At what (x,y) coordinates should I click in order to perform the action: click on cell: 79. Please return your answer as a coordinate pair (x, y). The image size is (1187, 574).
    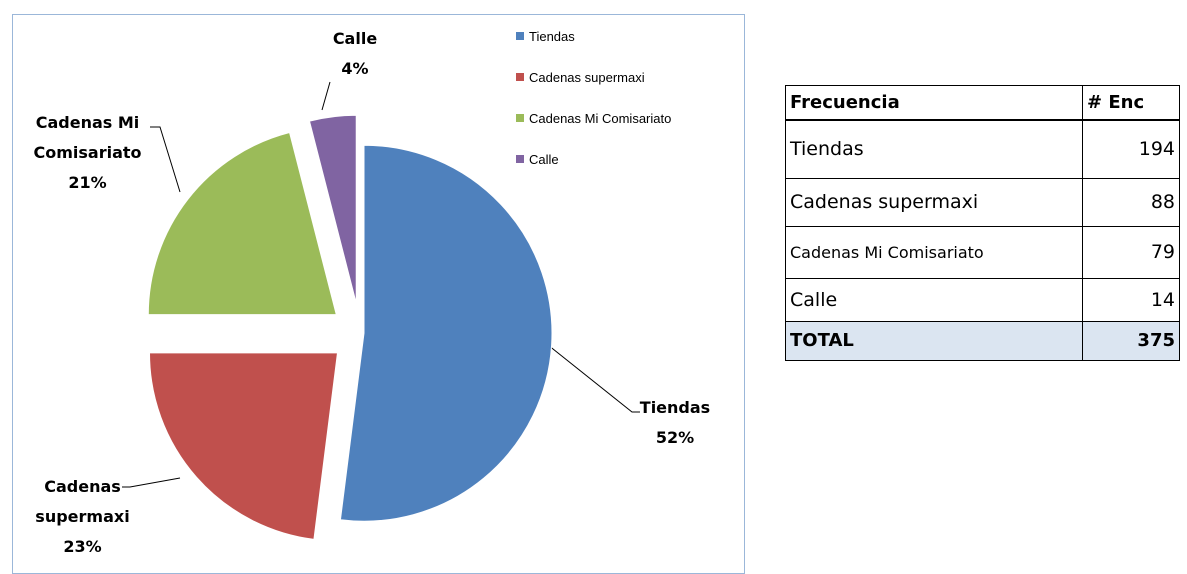
    Looking at the image, I should click on (1131, 252).